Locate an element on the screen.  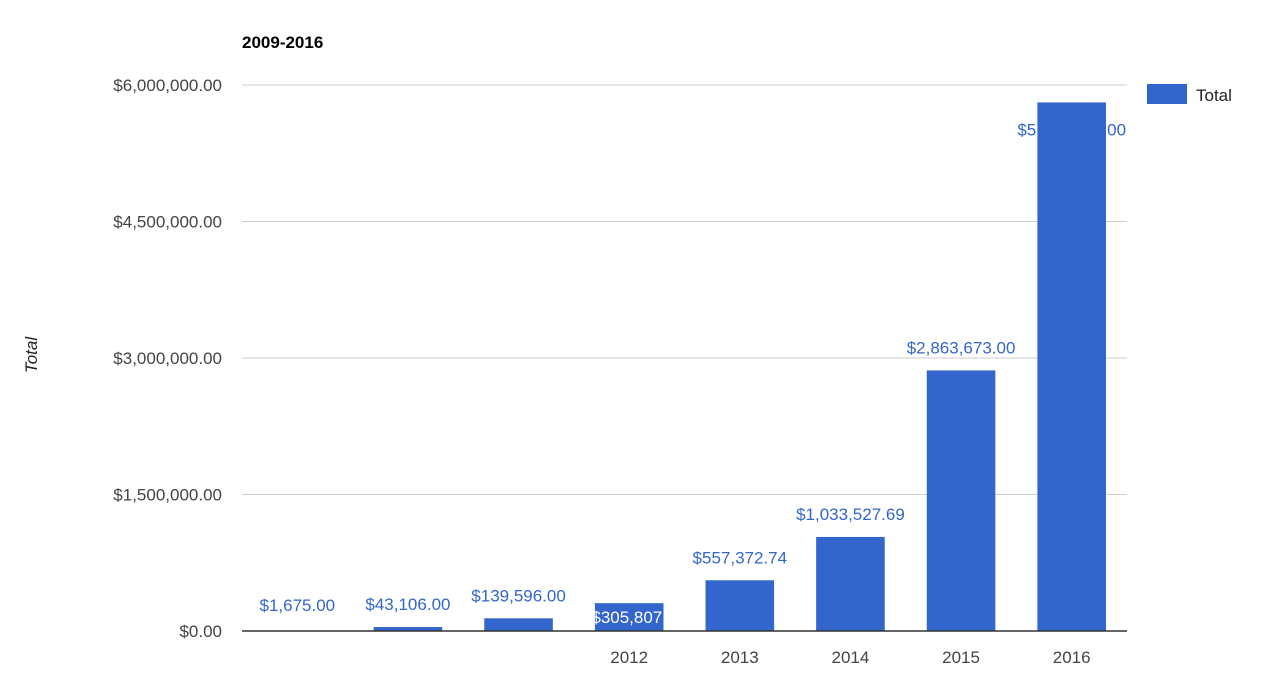
x-tick-label: 2014 is located at coordinates (851, 657).